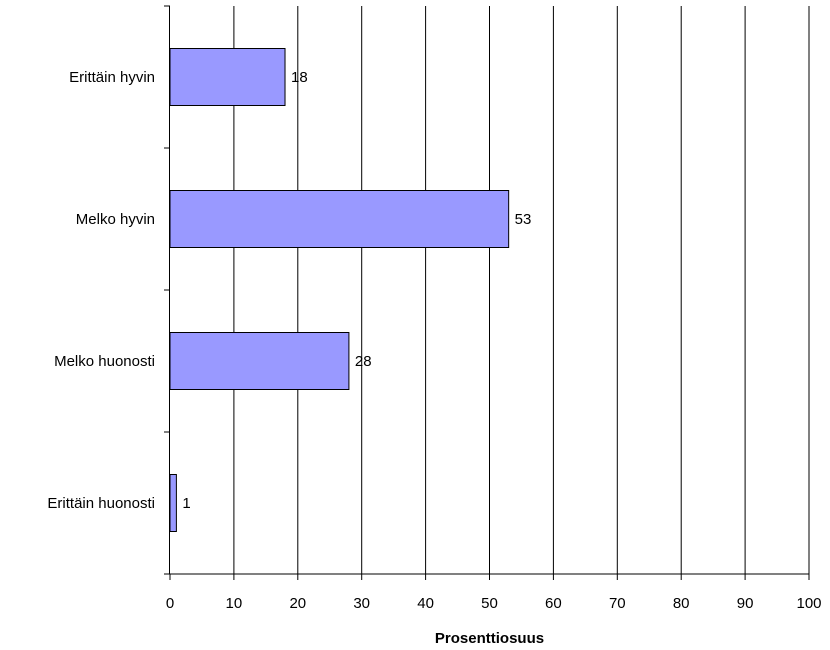 The height and width of the screenshot is (650, 830). I want to click on x-tick-label-60: 60, so click(553, 603).